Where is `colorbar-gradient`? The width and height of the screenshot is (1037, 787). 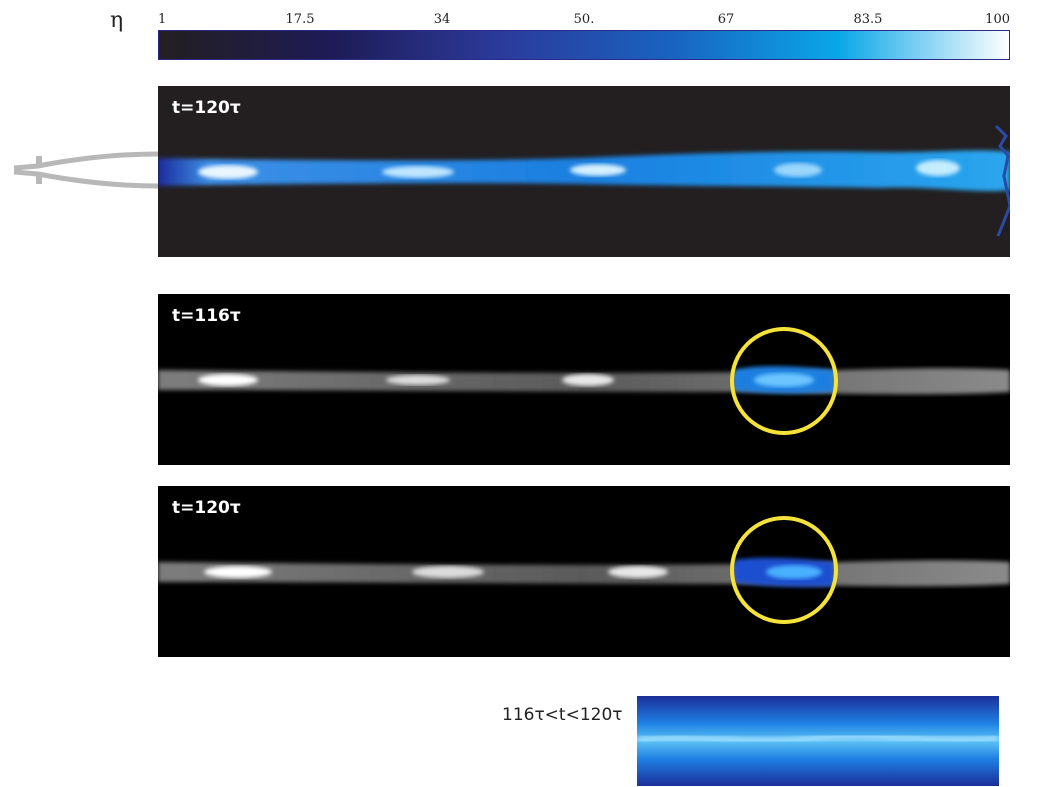 colorbar-gradient is located at coordinates (584, 45).